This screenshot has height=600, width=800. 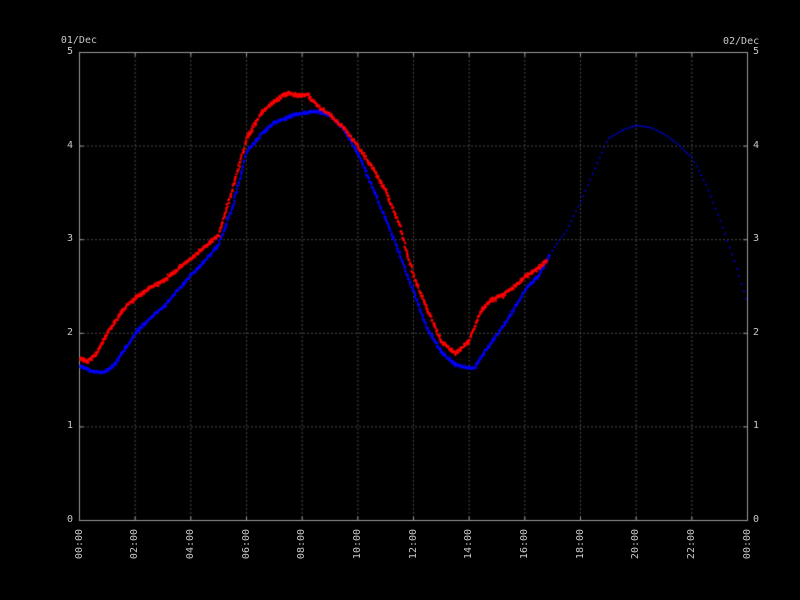 I want to click on x-tick-label: 18:00, so click(x=580, y=544).